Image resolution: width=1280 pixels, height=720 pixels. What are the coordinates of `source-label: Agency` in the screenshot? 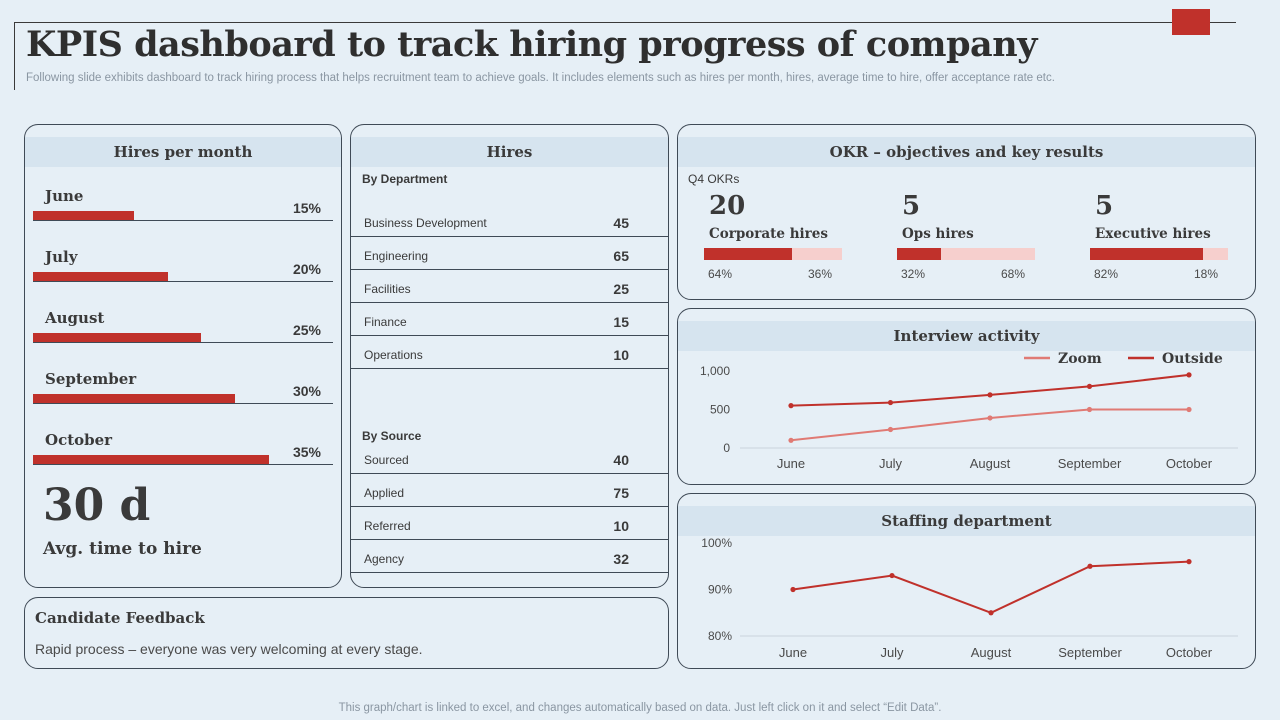 It's located at (384, 559).